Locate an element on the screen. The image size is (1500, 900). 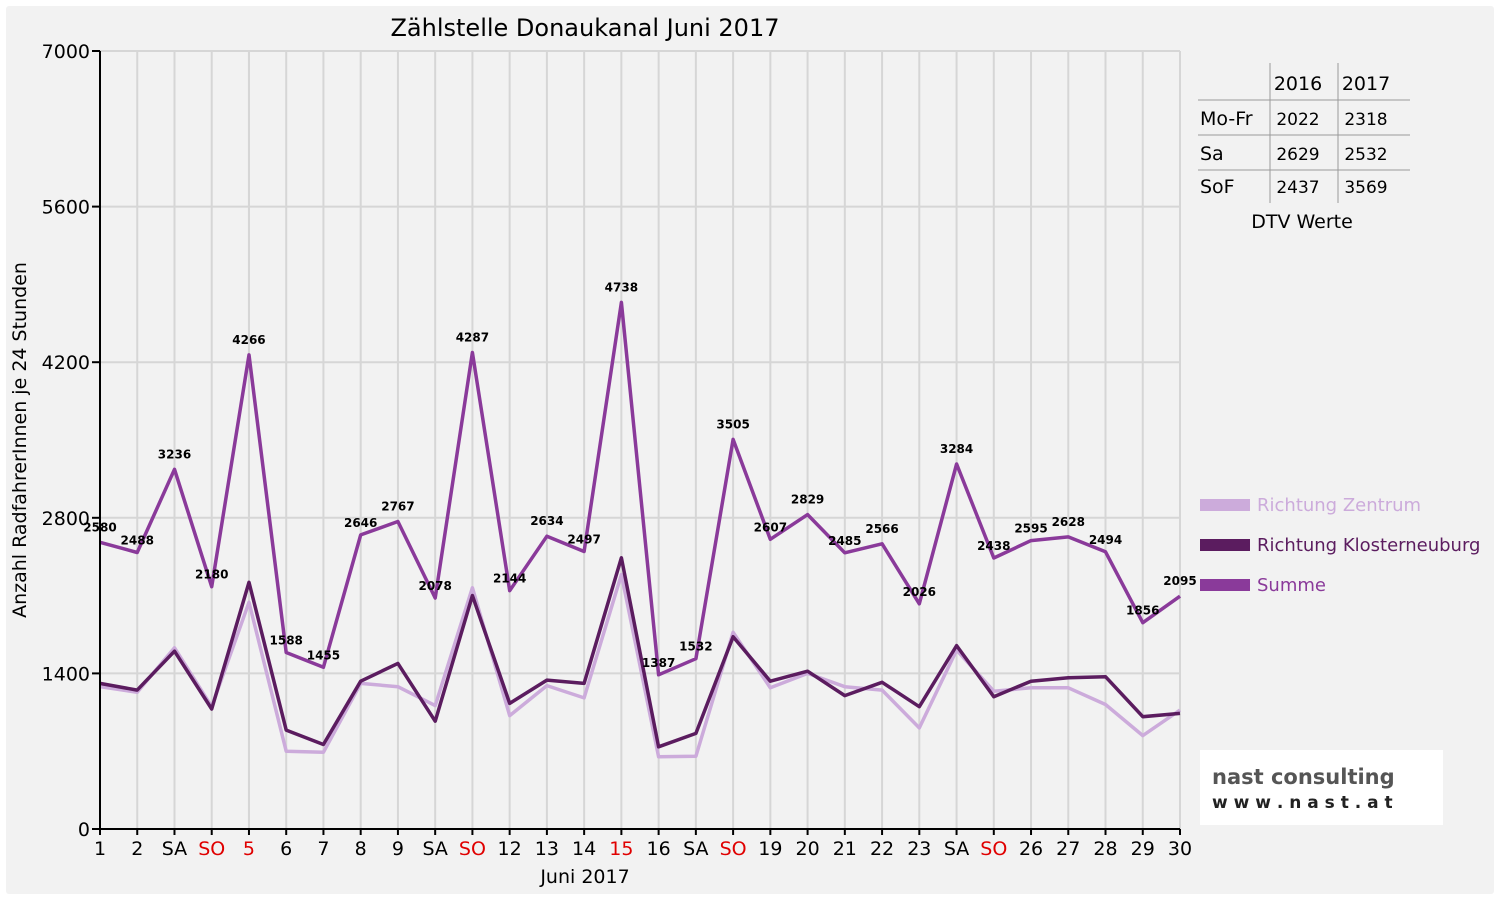
y-axis-label: Anzahl RadfahrerInnen je 24 Stunden is located at coordinates (20, 440).